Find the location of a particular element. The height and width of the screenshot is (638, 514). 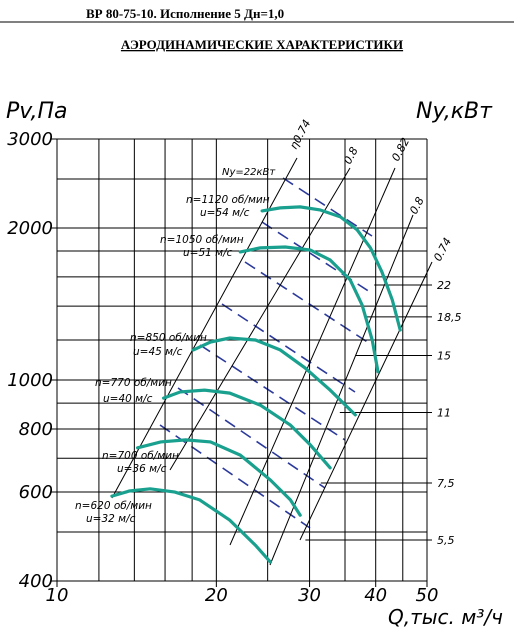

y-axis-label: Pv,Па is located at coordinates (37, 111).